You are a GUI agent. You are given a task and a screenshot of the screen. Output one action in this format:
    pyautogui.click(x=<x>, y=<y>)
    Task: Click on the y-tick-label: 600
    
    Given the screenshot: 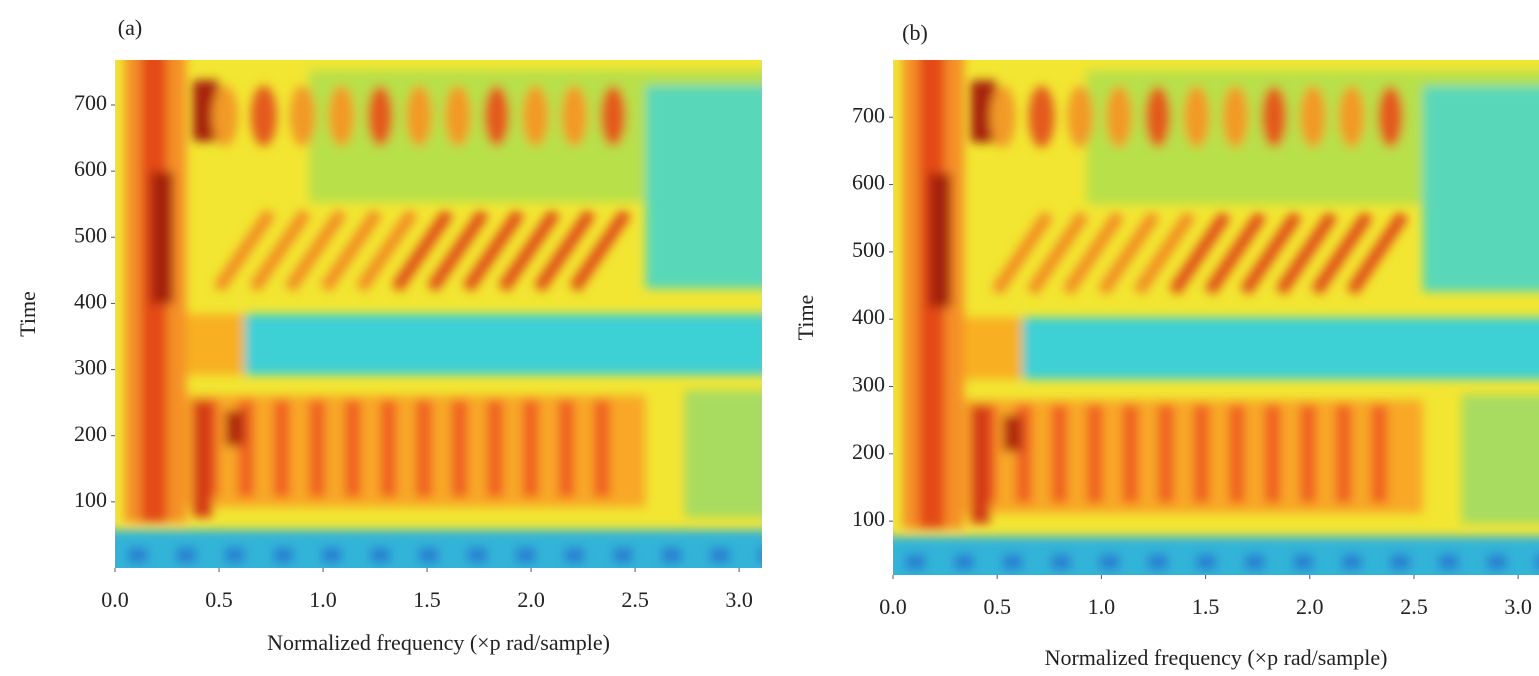 What is the action you would take?
    pyautogui.click(x=868, y=182)
    